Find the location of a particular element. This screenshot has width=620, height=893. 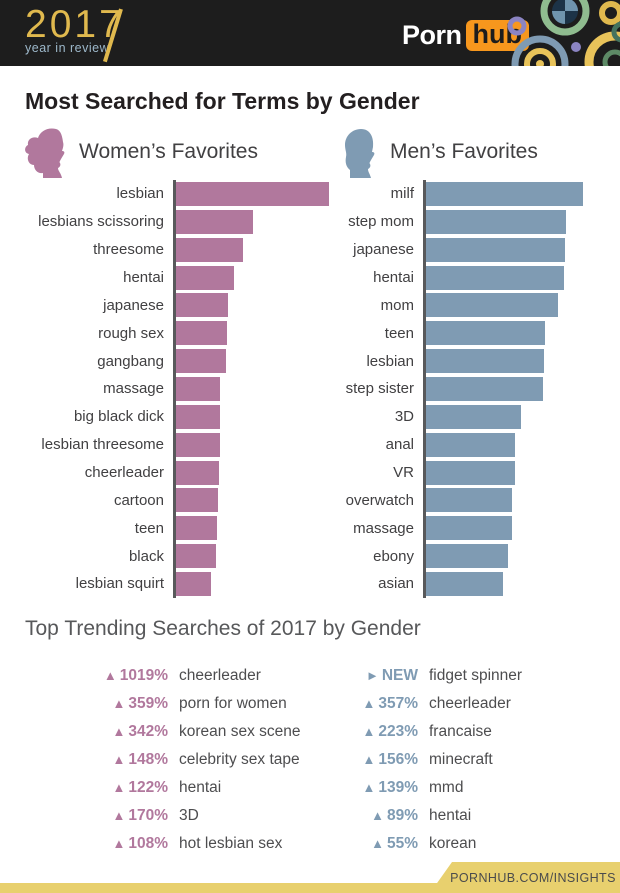

trending-row: ▲ 359% porn for women is located at coordinates (170, 704).